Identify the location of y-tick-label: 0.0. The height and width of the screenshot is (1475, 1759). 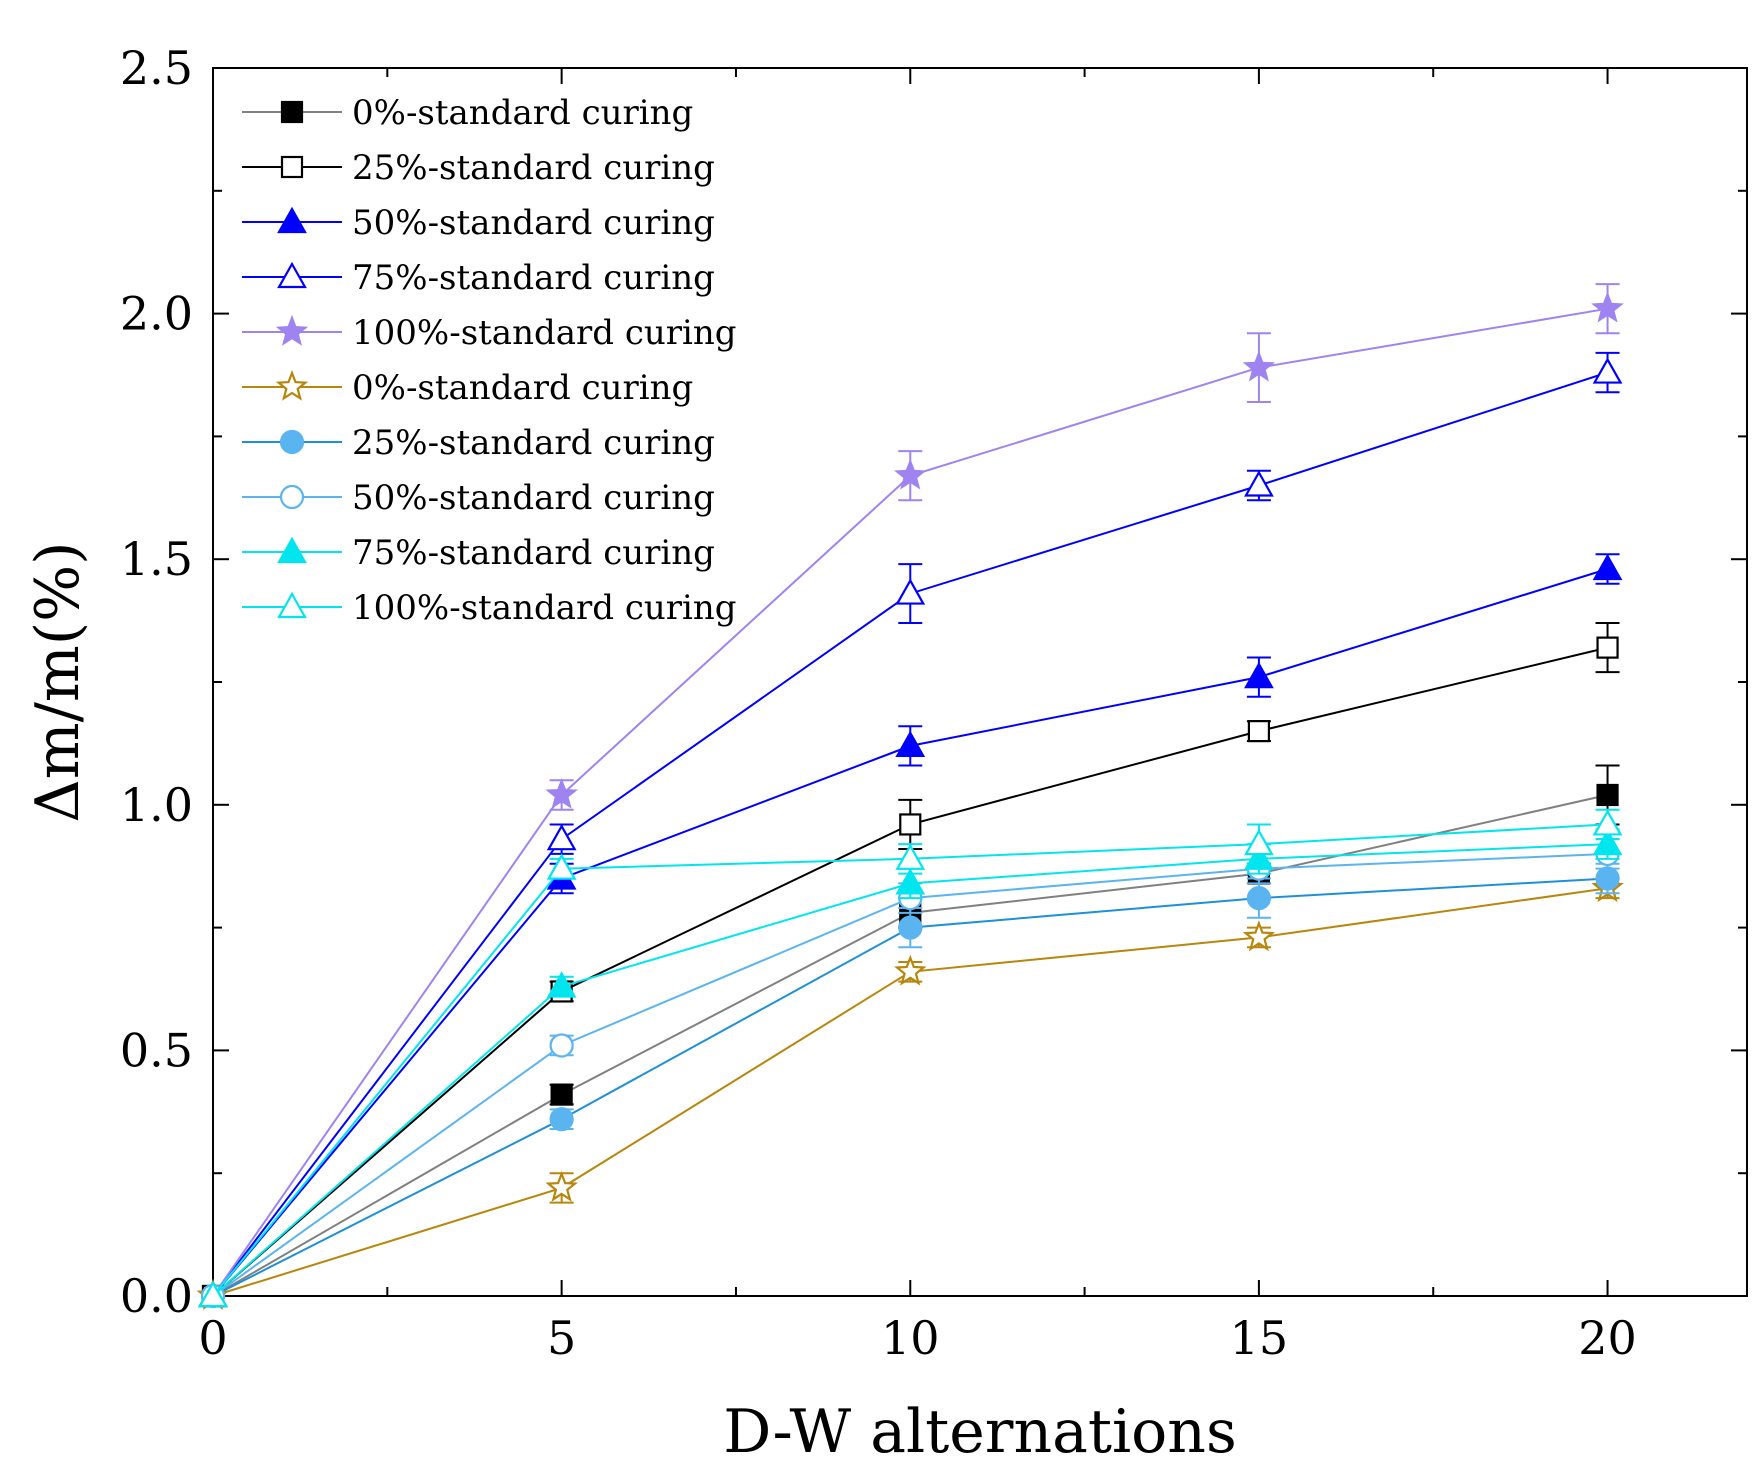
(156, 1296).